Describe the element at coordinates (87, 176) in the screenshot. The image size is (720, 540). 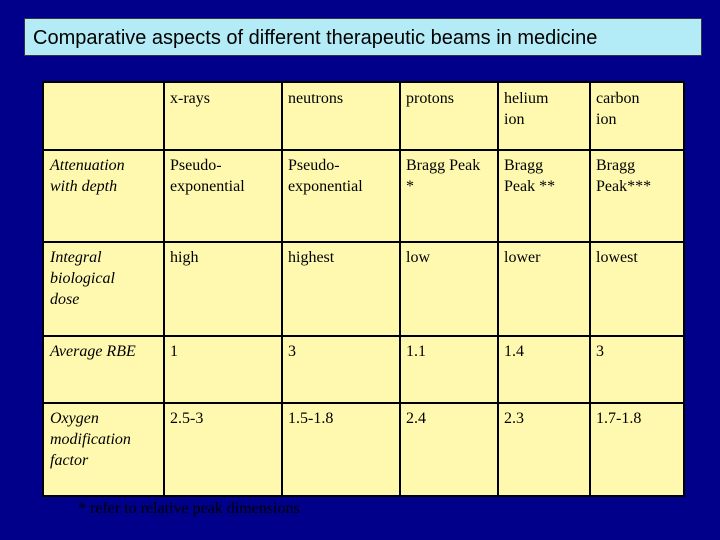
I see `row-label: Attenuation with depth` at that location.